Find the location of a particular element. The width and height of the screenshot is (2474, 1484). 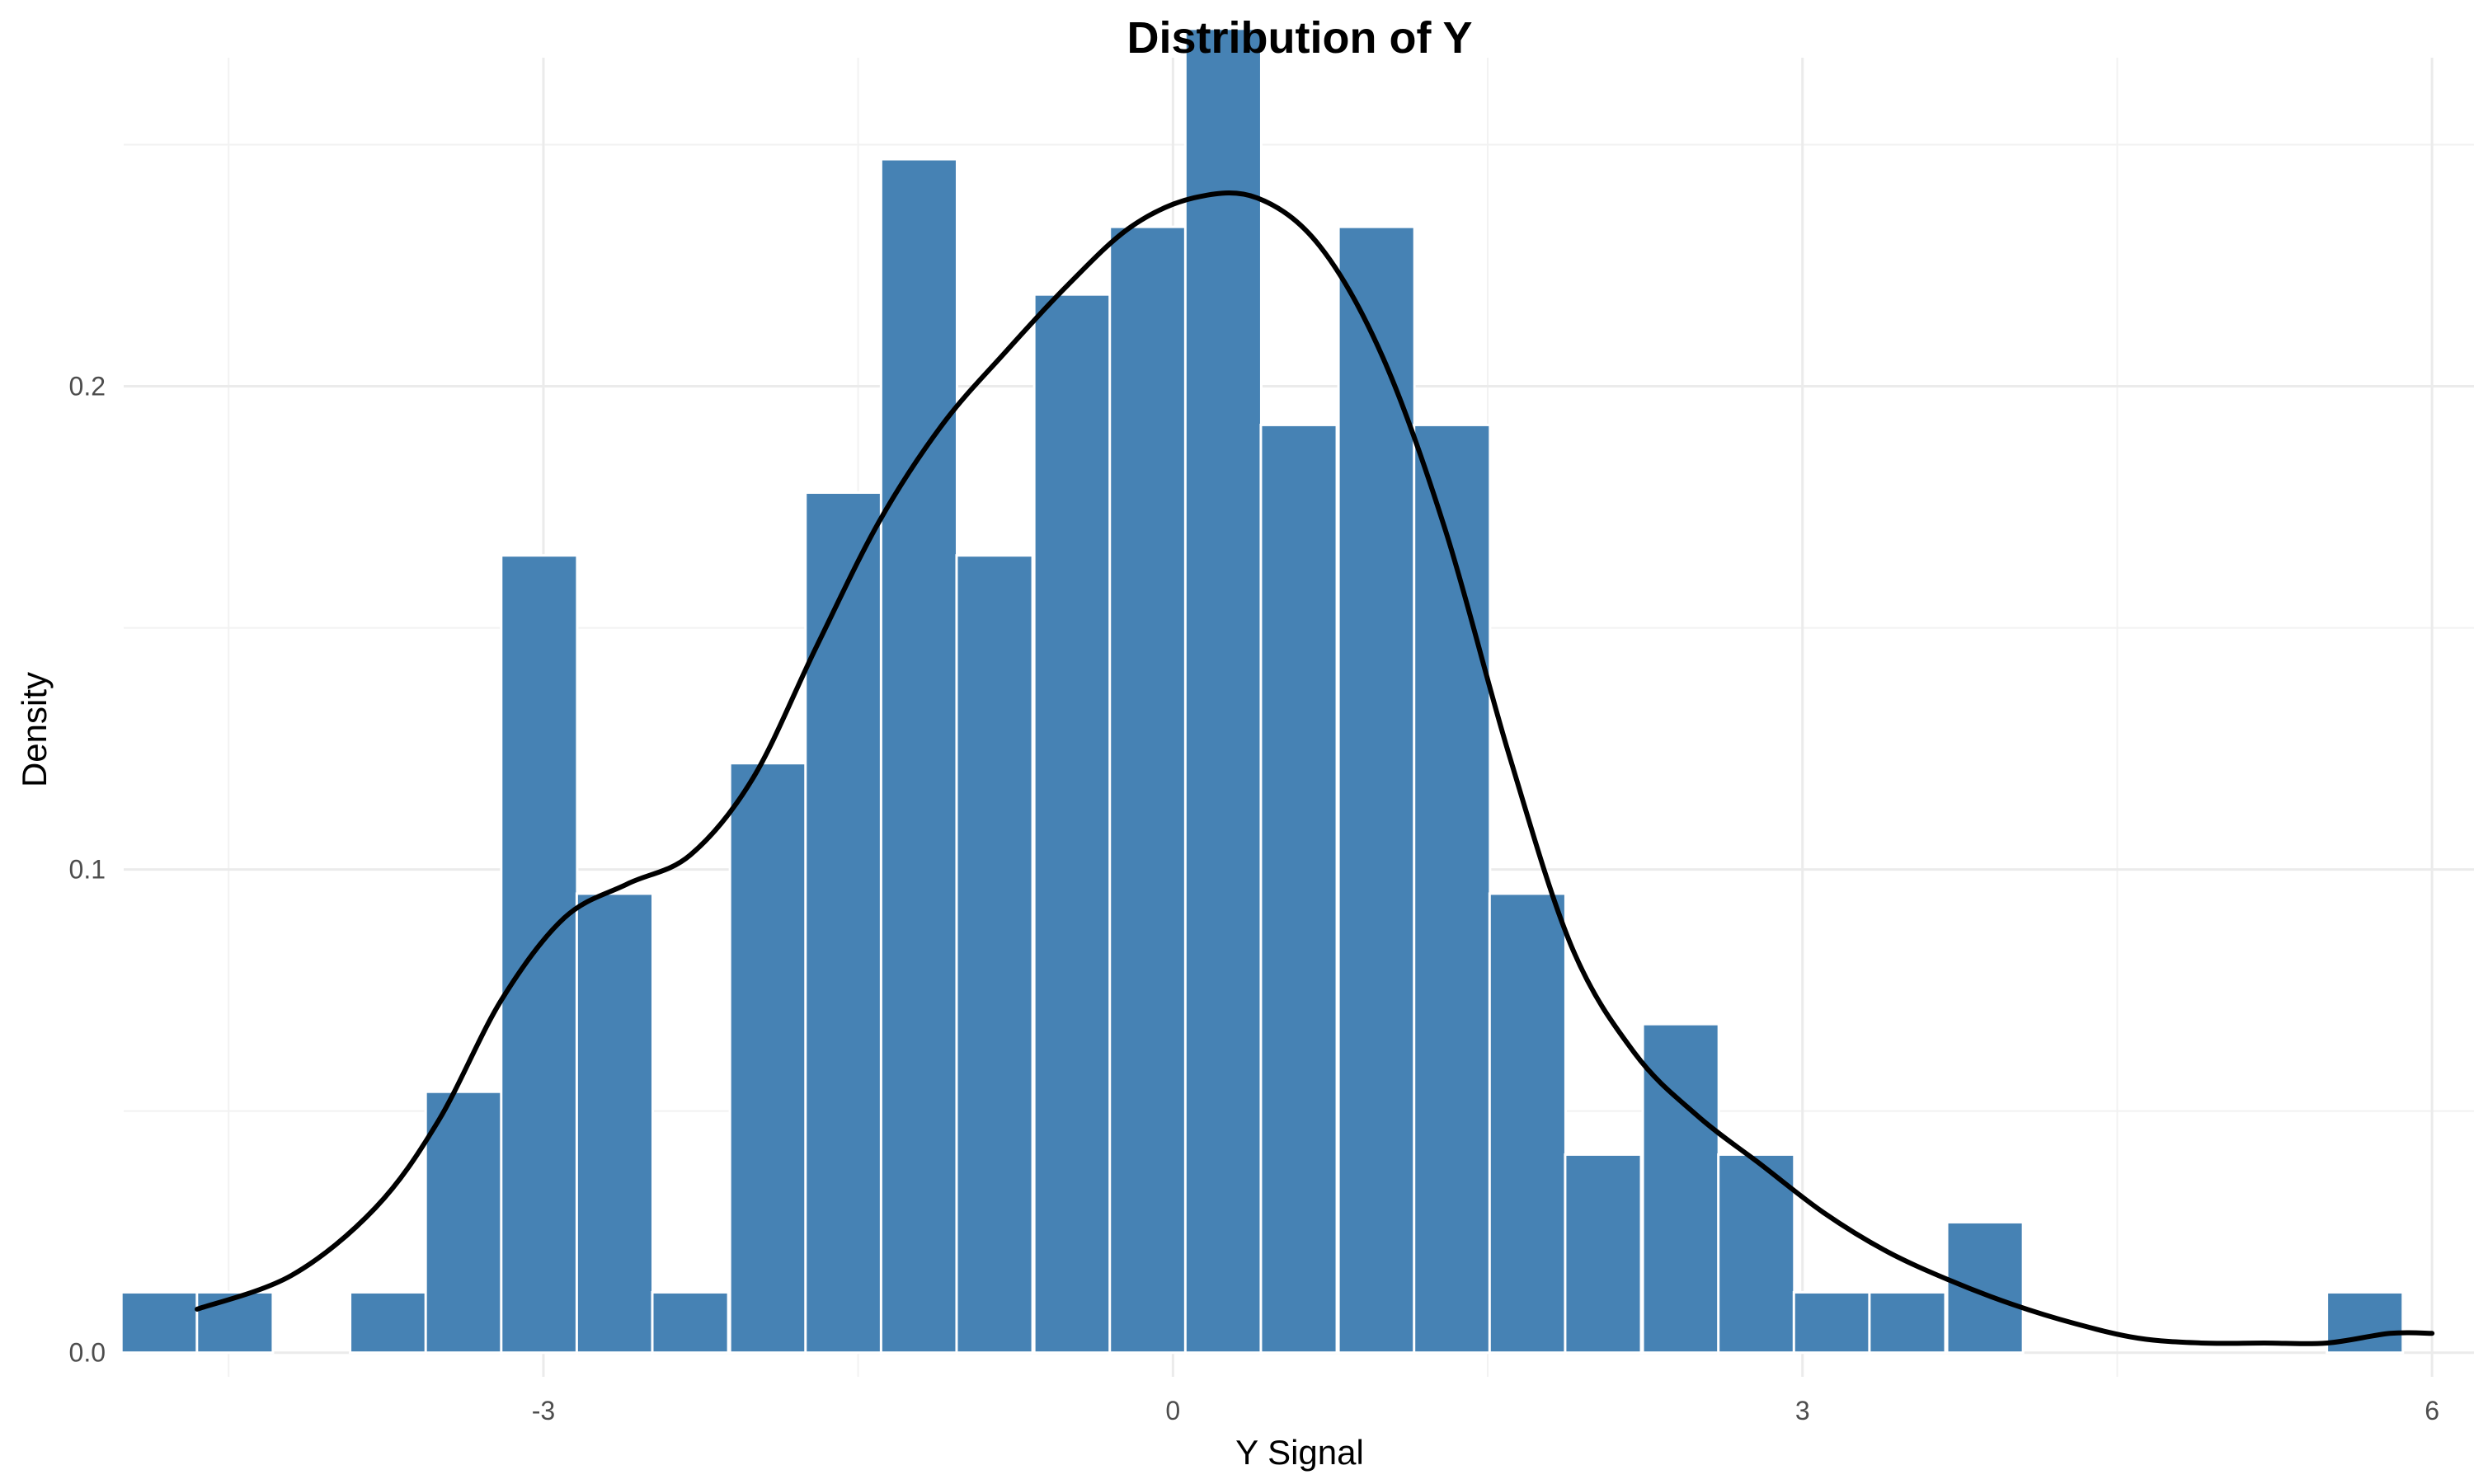

y-tick-label: 0.2 is located at coordinates (87, 387).